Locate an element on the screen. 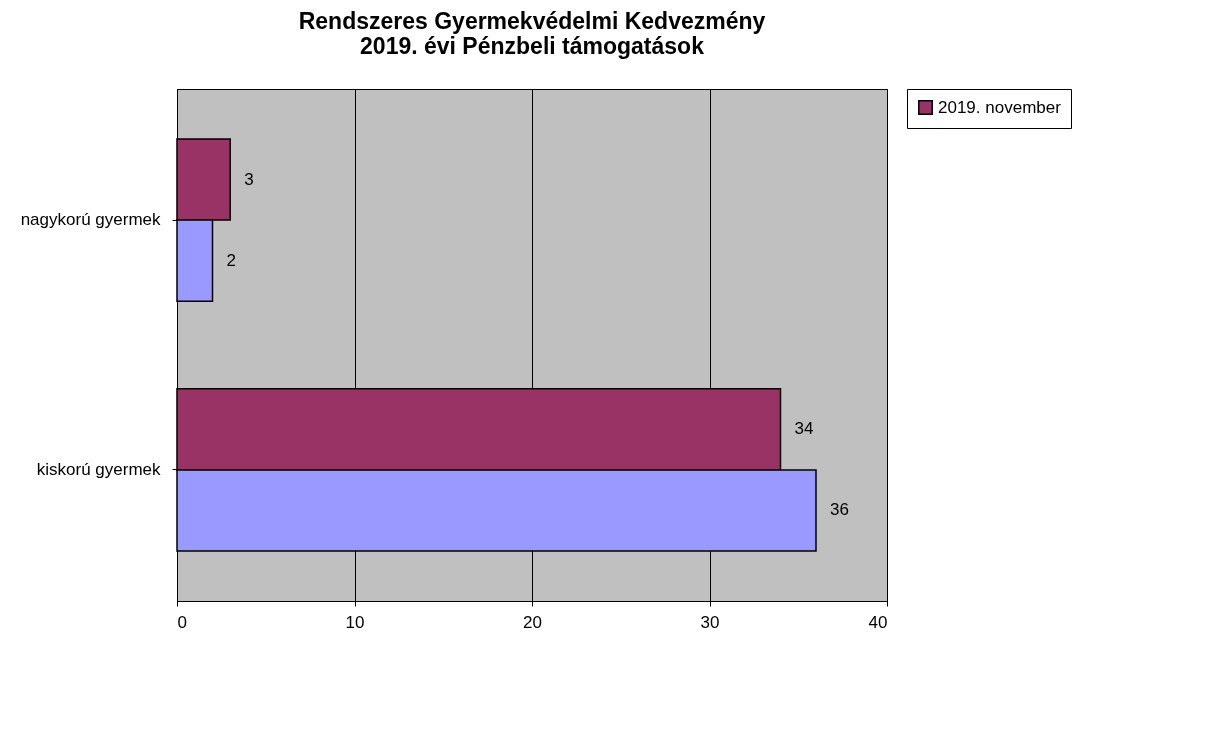  data-label: 34 is located at coordinates (804, 429).